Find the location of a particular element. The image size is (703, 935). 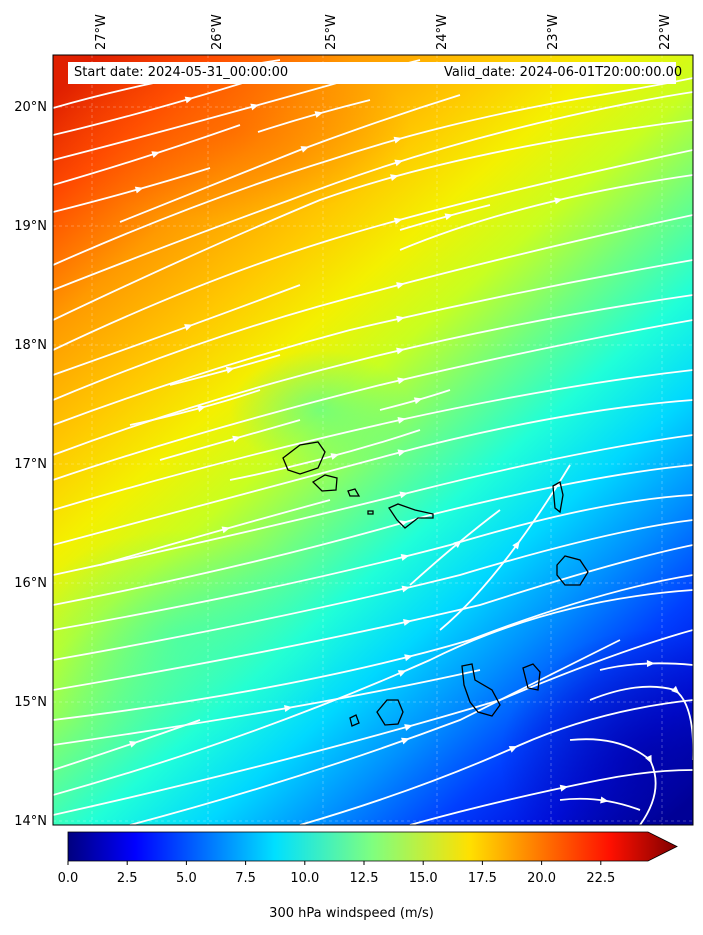

colorbar-tick-label: 22.5 is located at coordinates (600, 878).